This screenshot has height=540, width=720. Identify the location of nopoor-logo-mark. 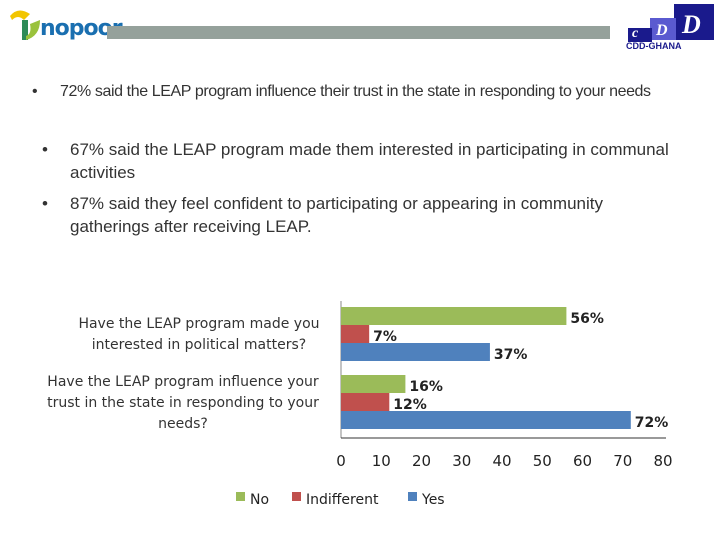
(25, 25).